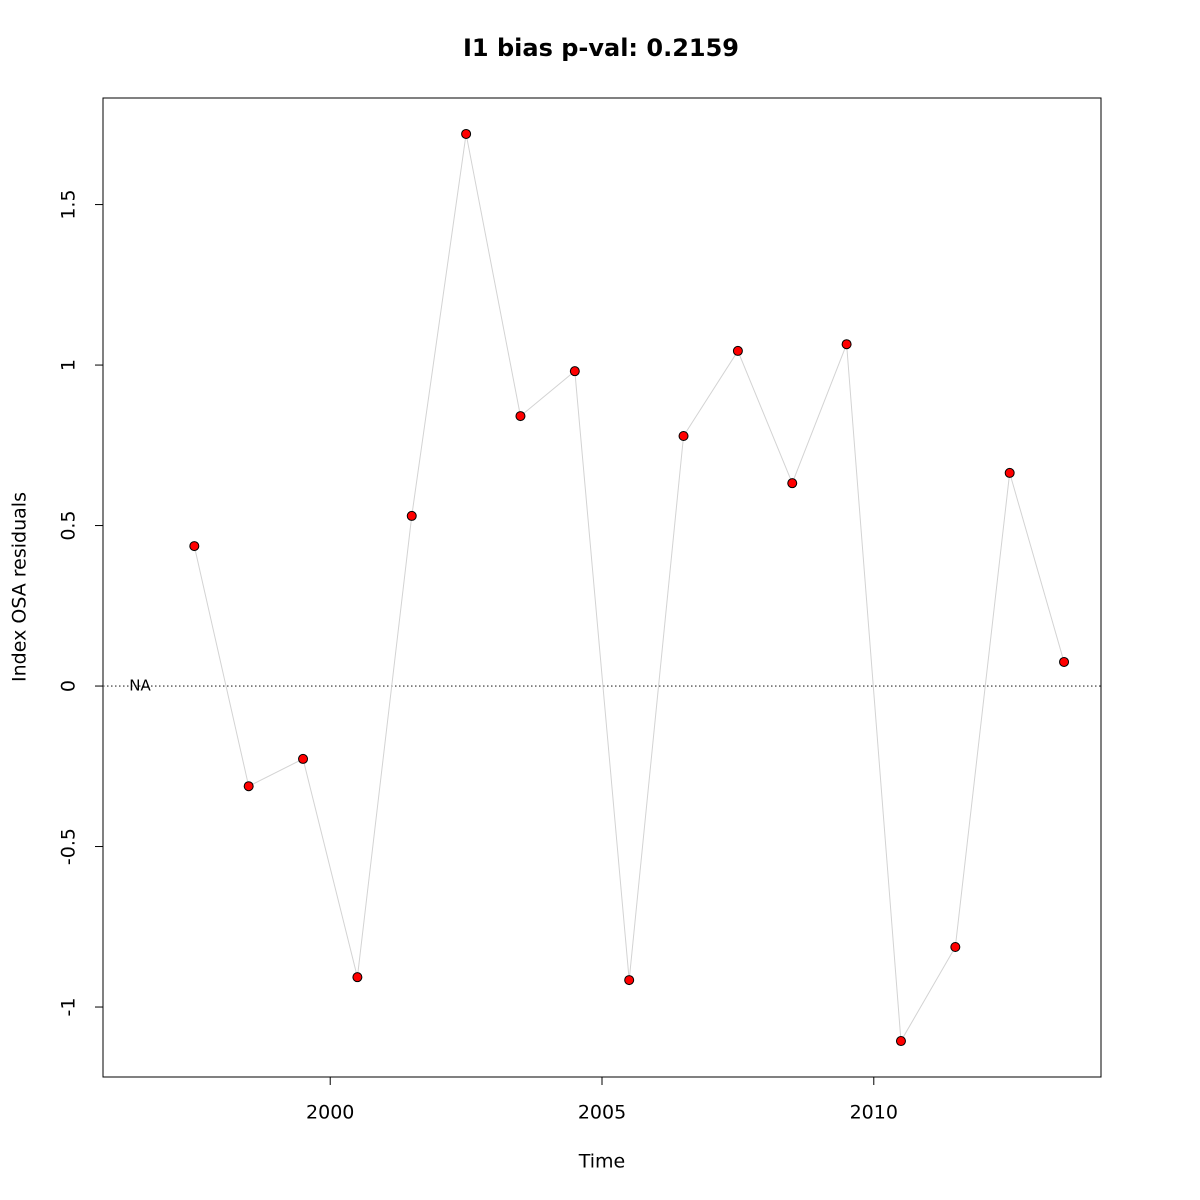  What do you see at coordinates (874, 1113) in the screenshot?
I see `x-tick-label: 2010` at bounding box center [874, 1113].